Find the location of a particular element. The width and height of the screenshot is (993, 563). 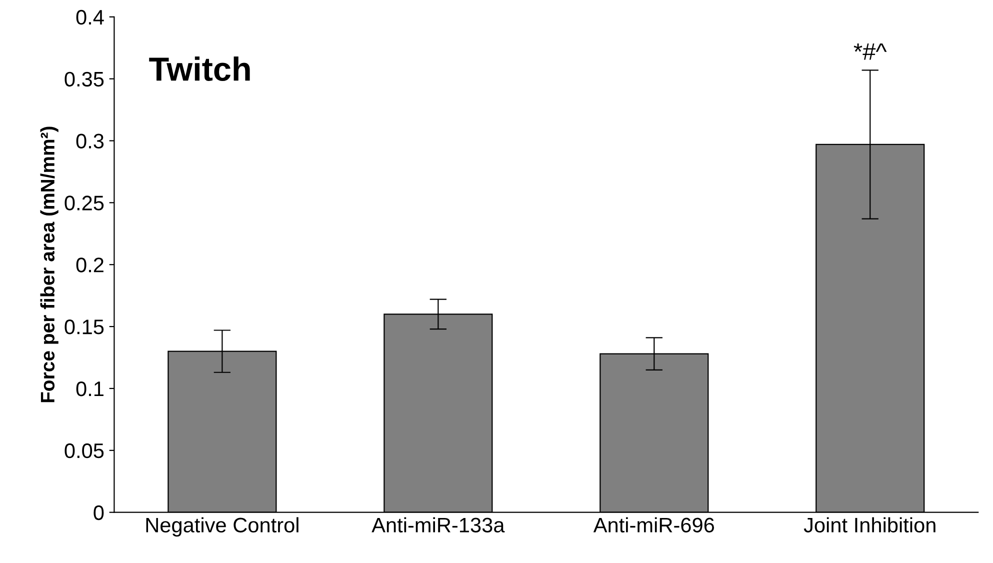

annotation: *#^ is located at coordinates (870, 51).